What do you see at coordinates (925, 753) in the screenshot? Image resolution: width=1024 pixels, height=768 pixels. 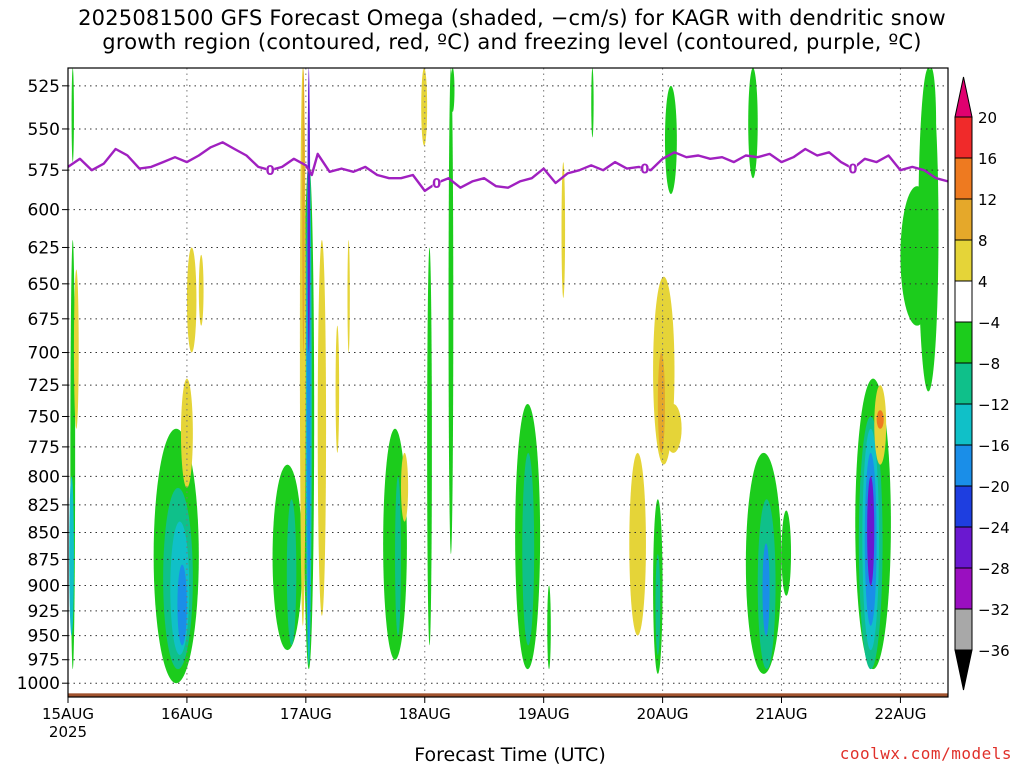 I see `credit-link: coolwx.com/models` at bounding box center [925, 753].